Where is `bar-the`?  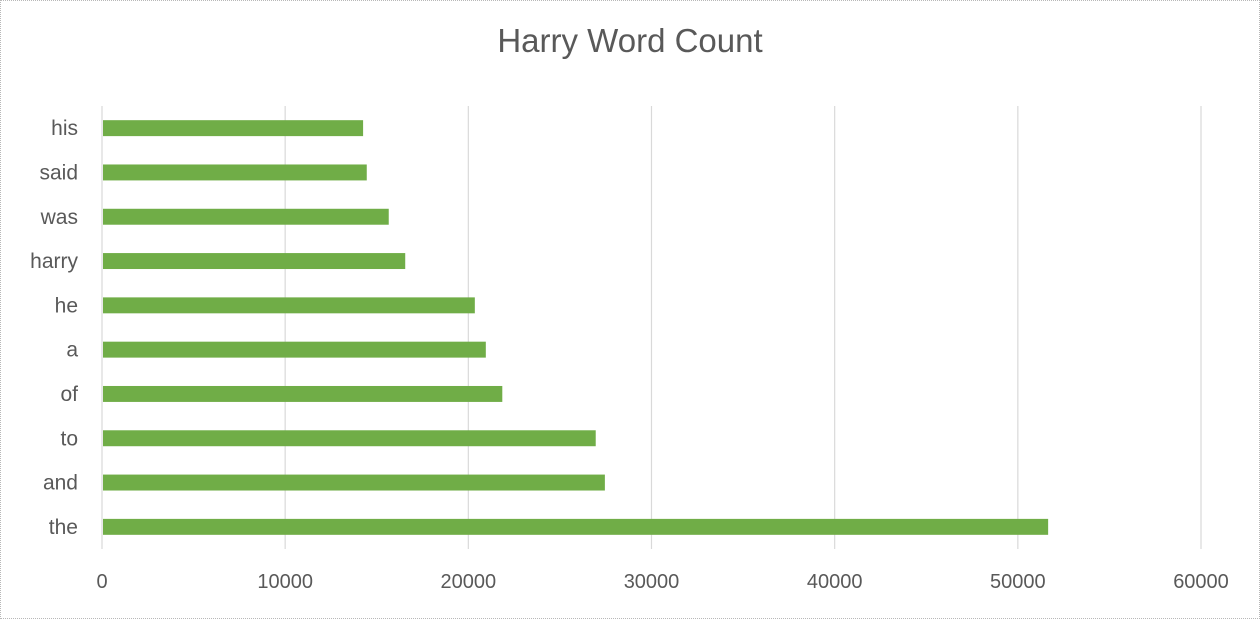
bar-the is located at coordinates (576, 526).